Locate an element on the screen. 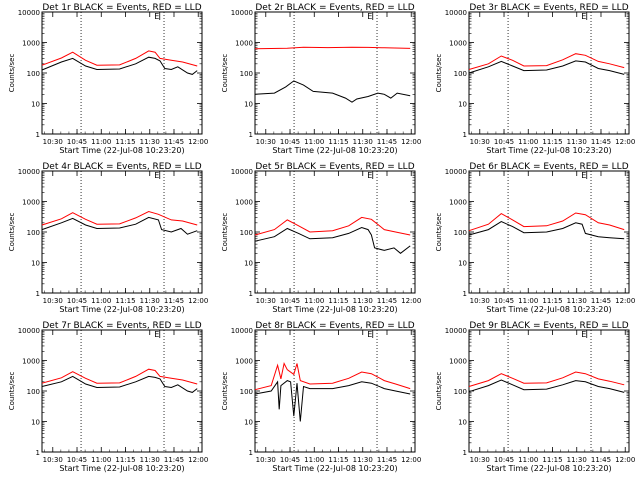 The image size is (640, 480). panel-title: Det 9r BLACK = Events, RED = LLD is located at coordinates (548, 326).